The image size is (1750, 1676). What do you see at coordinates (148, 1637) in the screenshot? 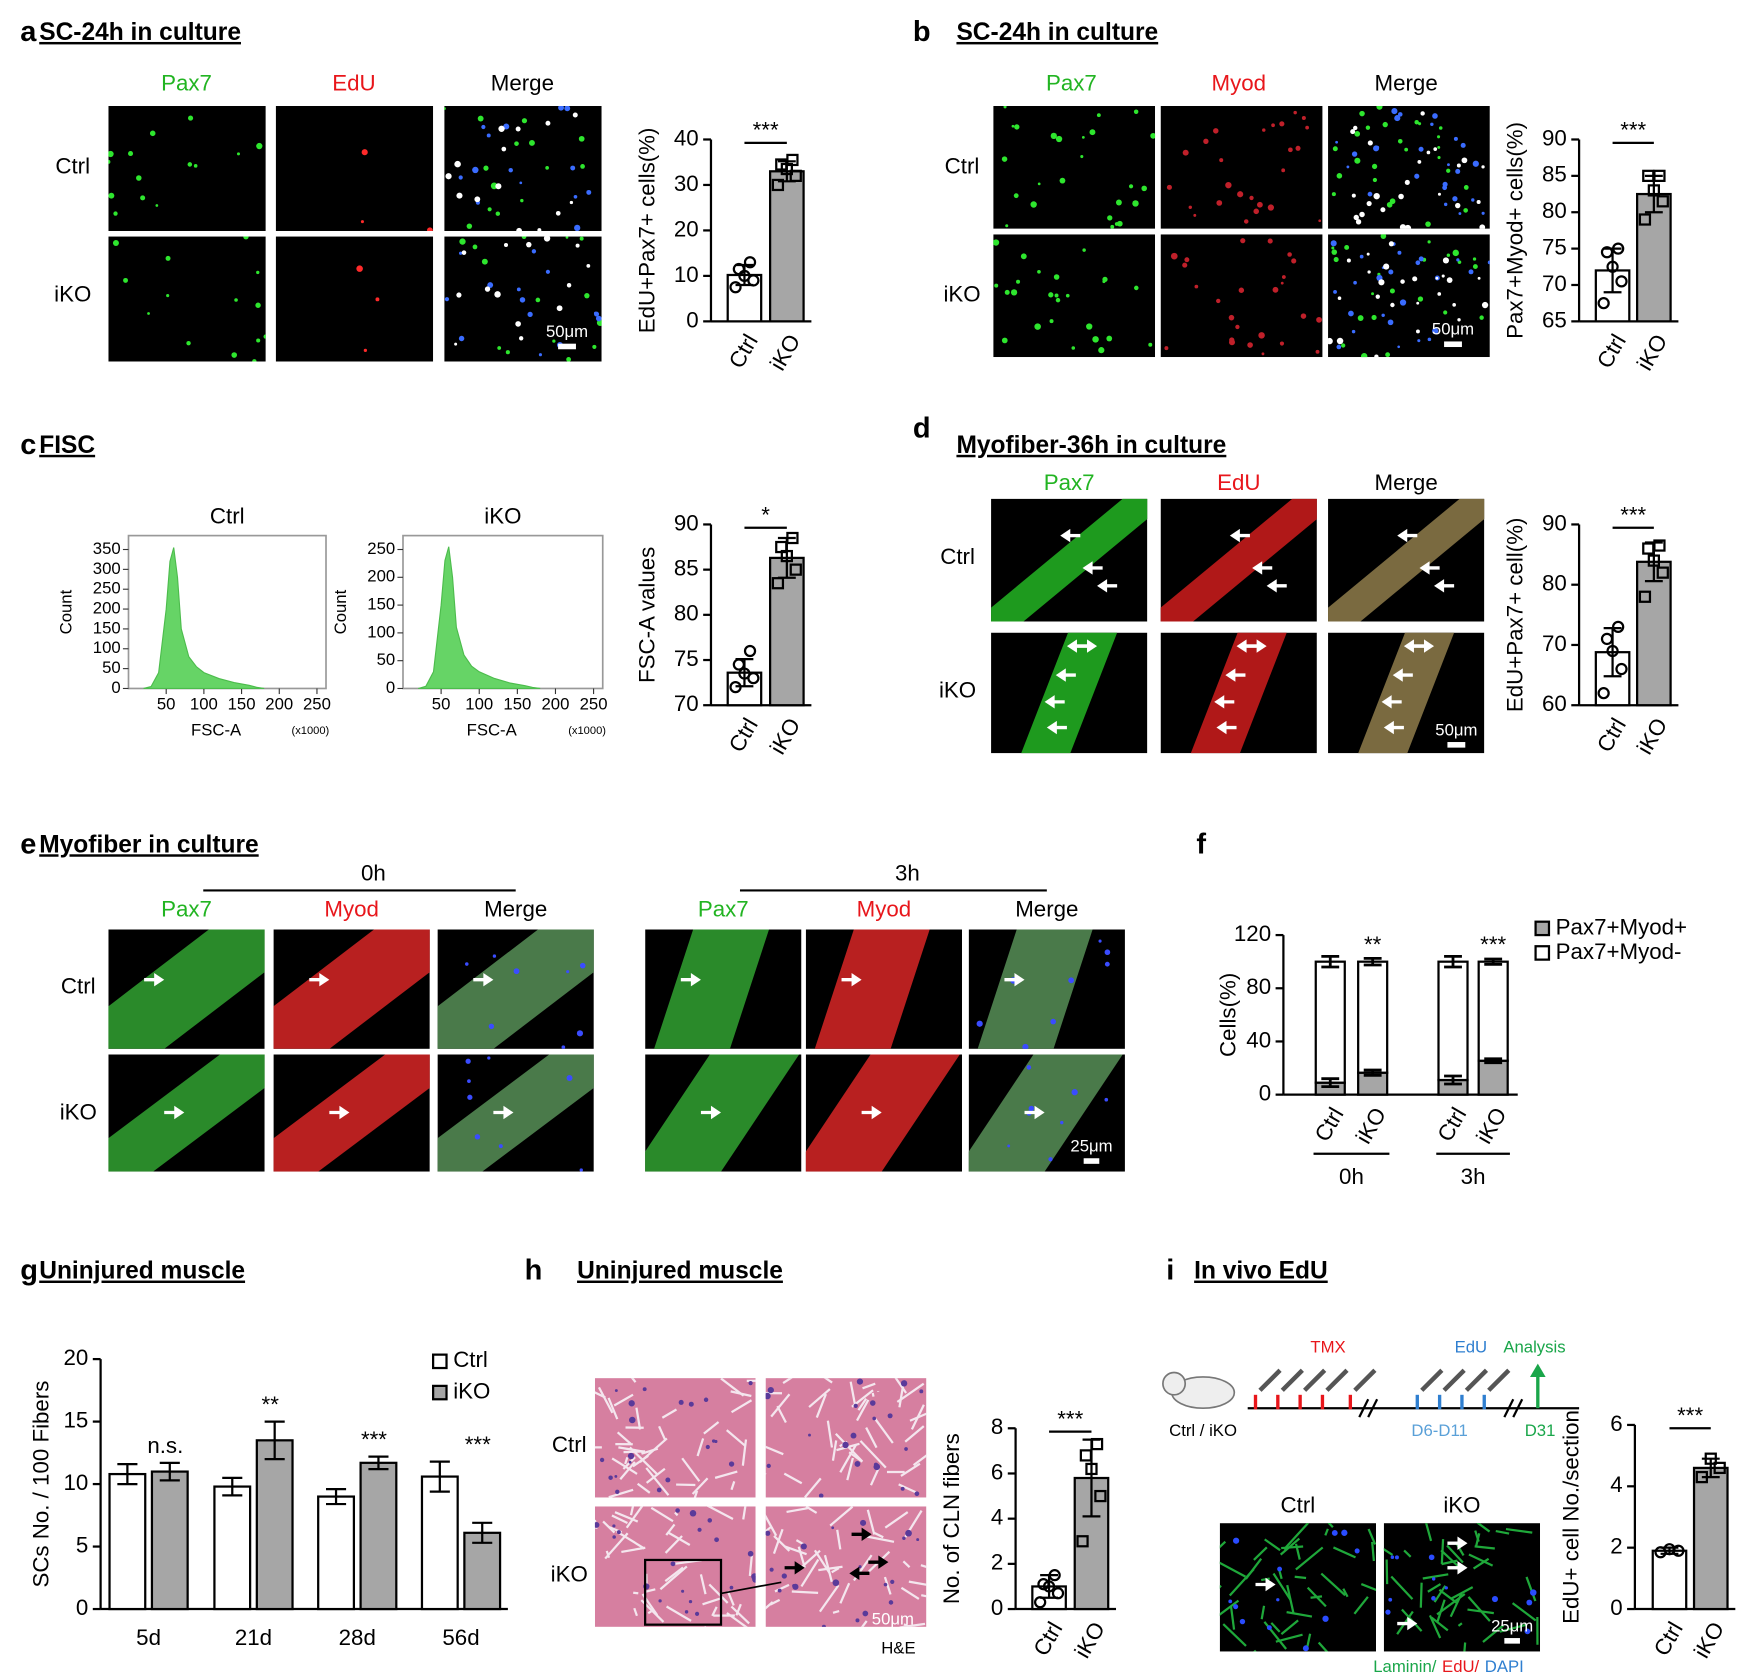
I see `x-tick-label: 5d` at bounding box center [148, 1637].